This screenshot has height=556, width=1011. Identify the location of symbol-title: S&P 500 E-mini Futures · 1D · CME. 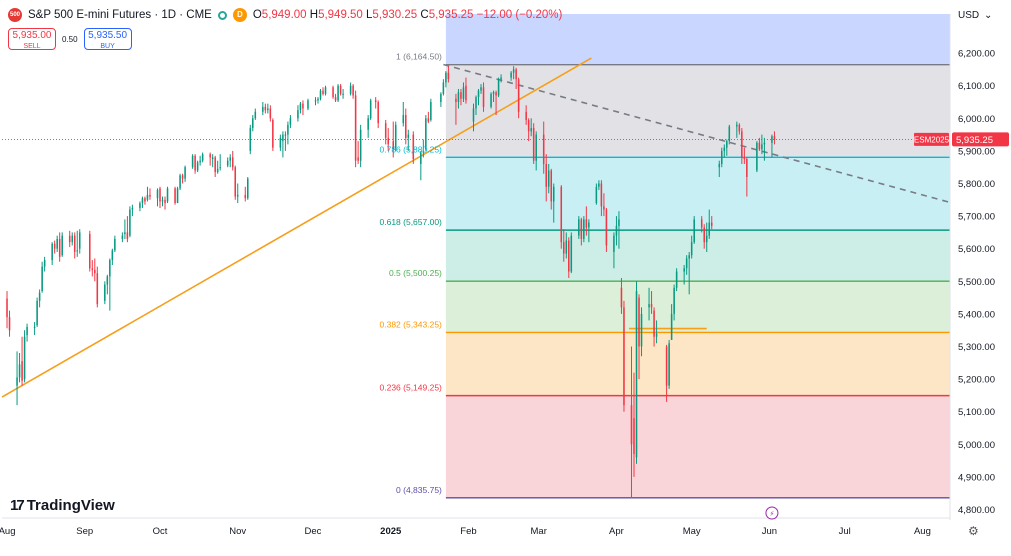
(120, 15).